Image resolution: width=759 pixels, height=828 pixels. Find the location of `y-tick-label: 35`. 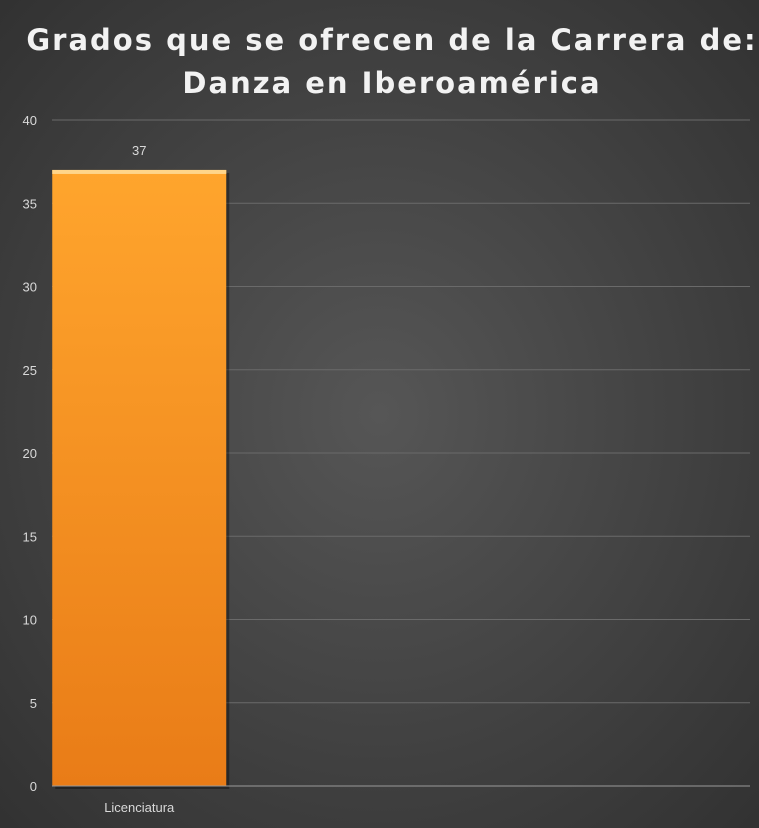

y-tick-label: 35 is located at coordinates (30, 203).